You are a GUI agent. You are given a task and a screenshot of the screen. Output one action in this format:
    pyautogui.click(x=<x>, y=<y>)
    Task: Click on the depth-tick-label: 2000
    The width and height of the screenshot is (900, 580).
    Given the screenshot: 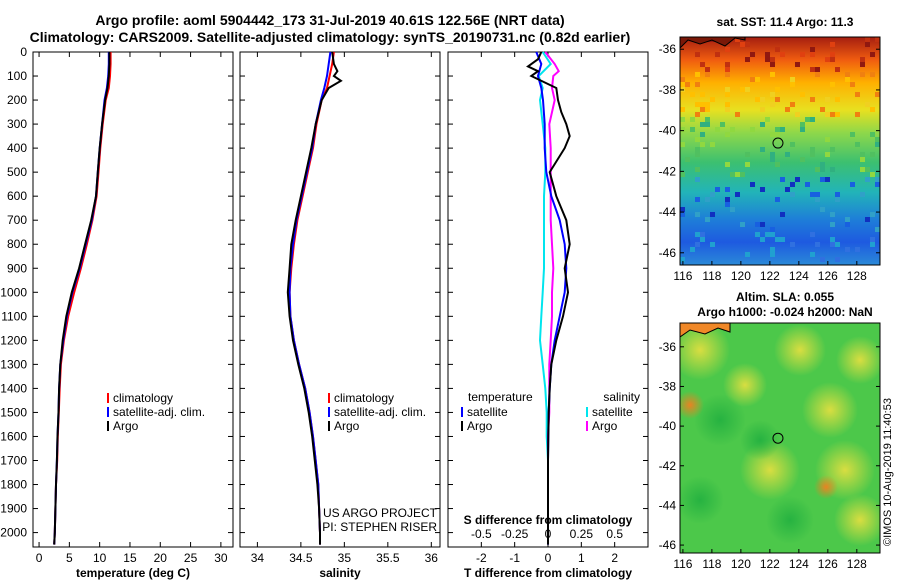 What is the action you would take?
    pyautogui.click(x=13, y=533)
    